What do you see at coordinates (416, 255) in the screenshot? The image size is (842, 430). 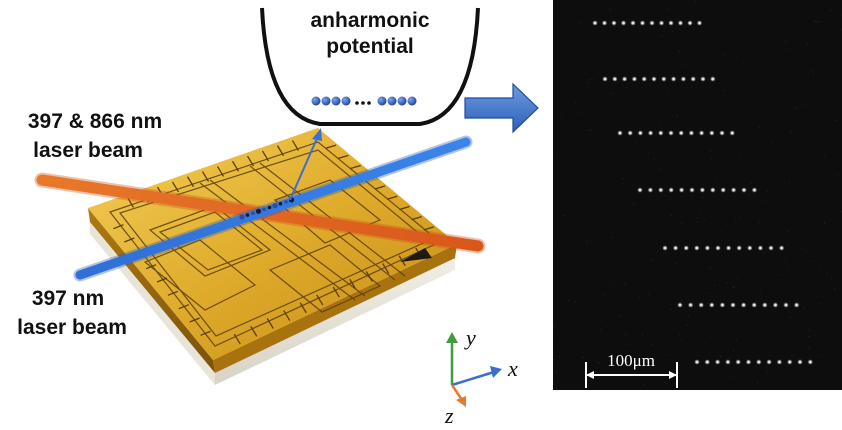 I see `chip-notch` at bounding box center [416, 255].